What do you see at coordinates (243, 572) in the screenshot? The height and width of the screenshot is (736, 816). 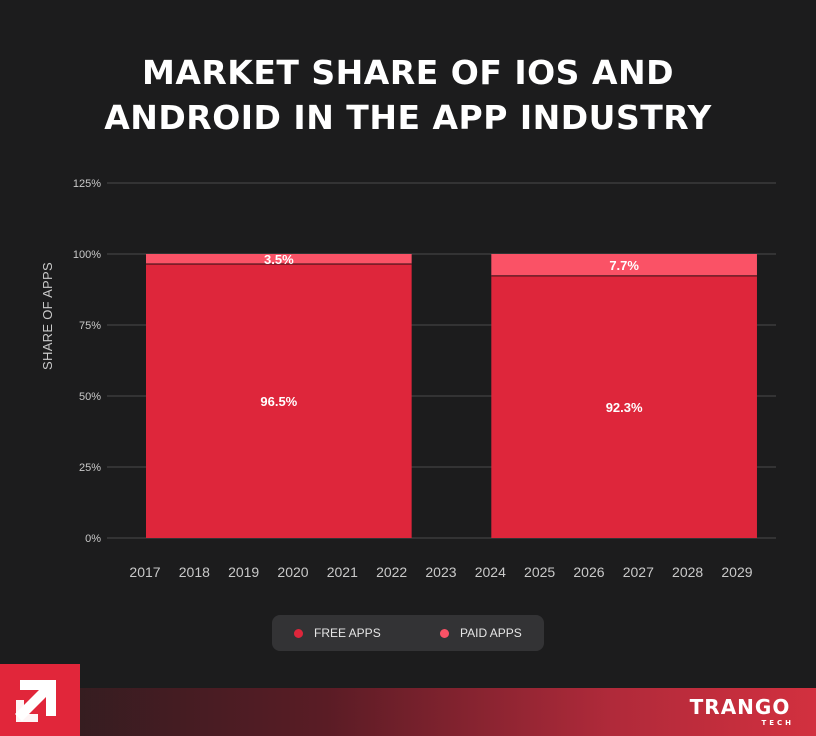 I see `x-tick-label: 2019` at bounding box center [243, 572].